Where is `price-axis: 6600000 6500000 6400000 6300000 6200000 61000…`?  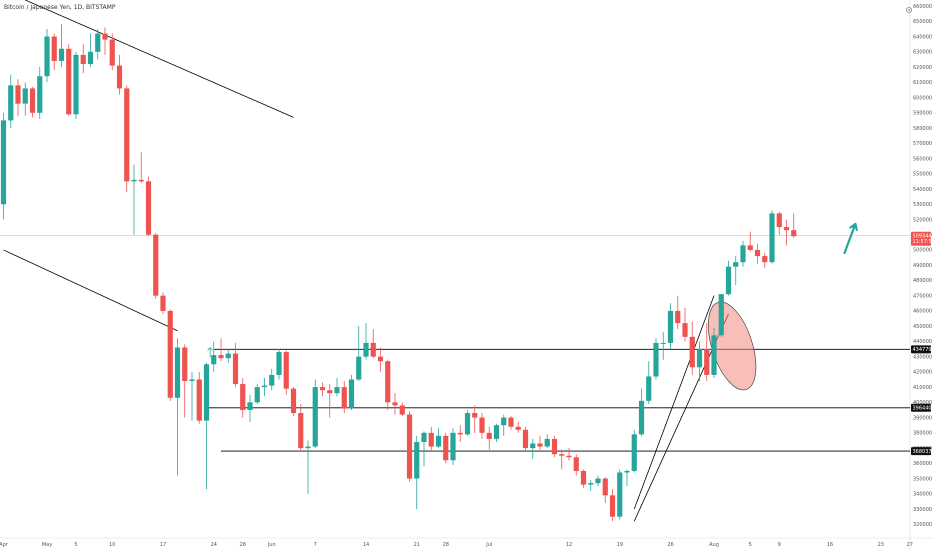
price-axis: 6600000 6500000 6400000 6300000 6200000 61000… is located at coordinates (921, 266).